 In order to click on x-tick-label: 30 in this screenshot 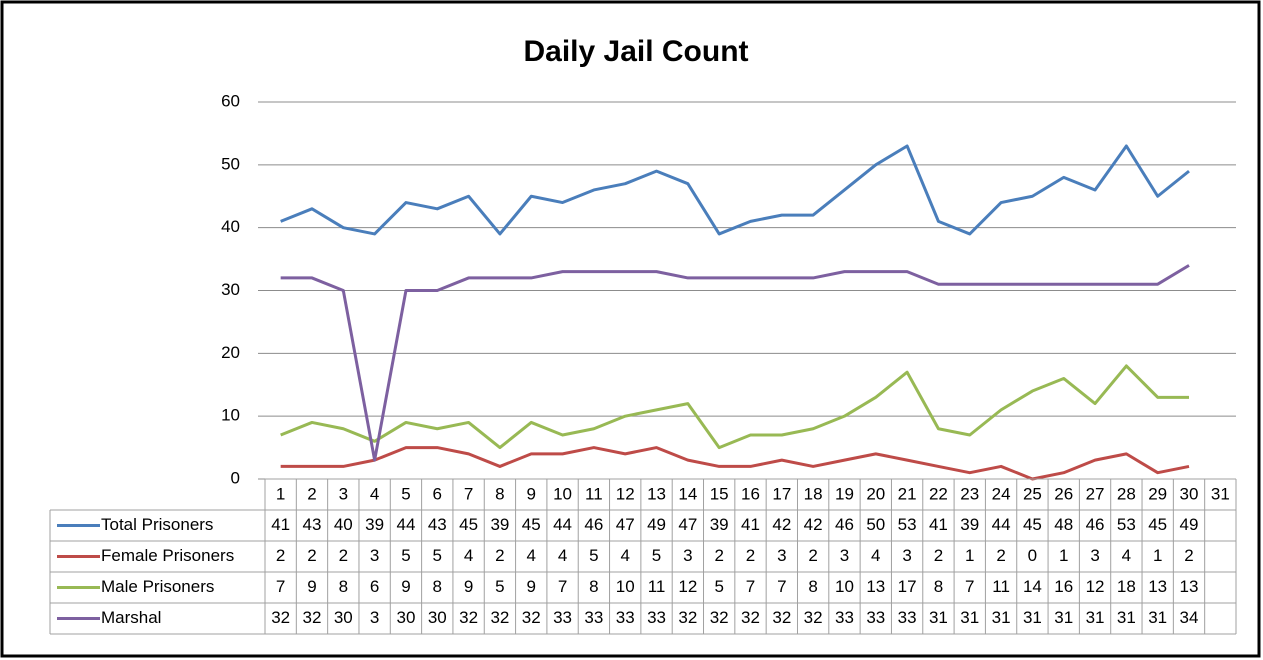, I will do `click(1189, 493)`.